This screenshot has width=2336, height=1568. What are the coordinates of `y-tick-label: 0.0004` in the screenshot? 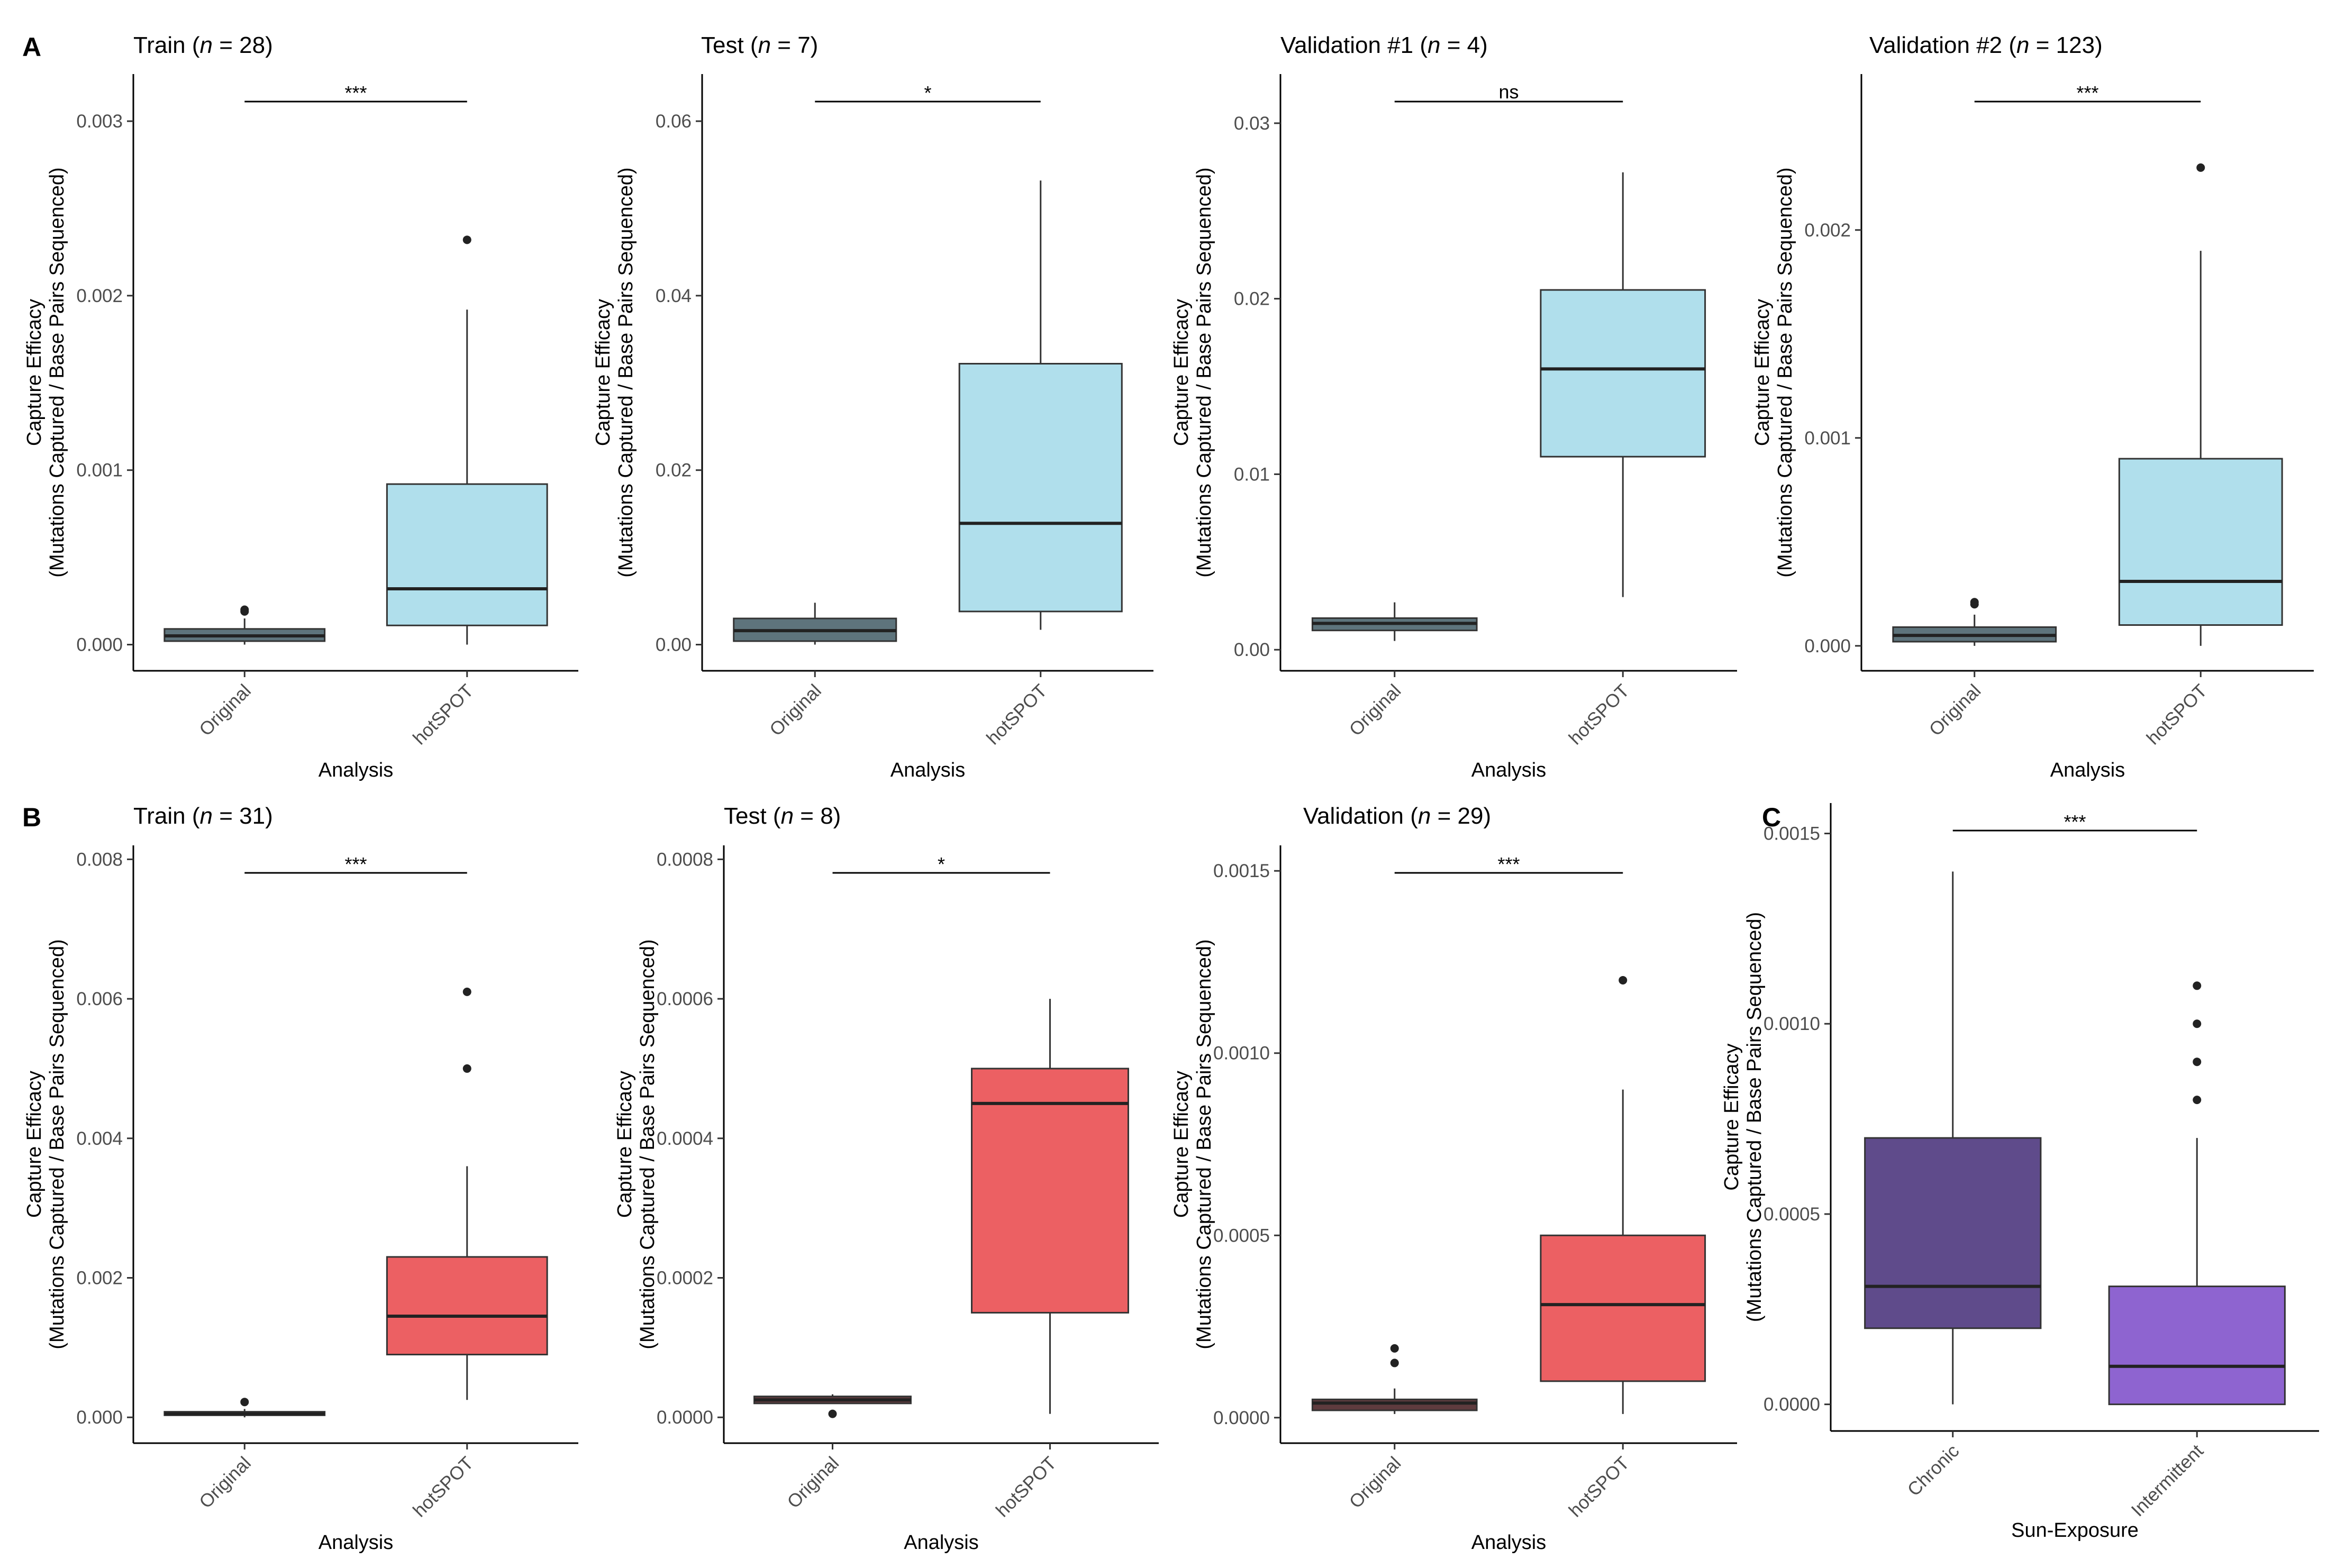 It's located at (685, 1138).